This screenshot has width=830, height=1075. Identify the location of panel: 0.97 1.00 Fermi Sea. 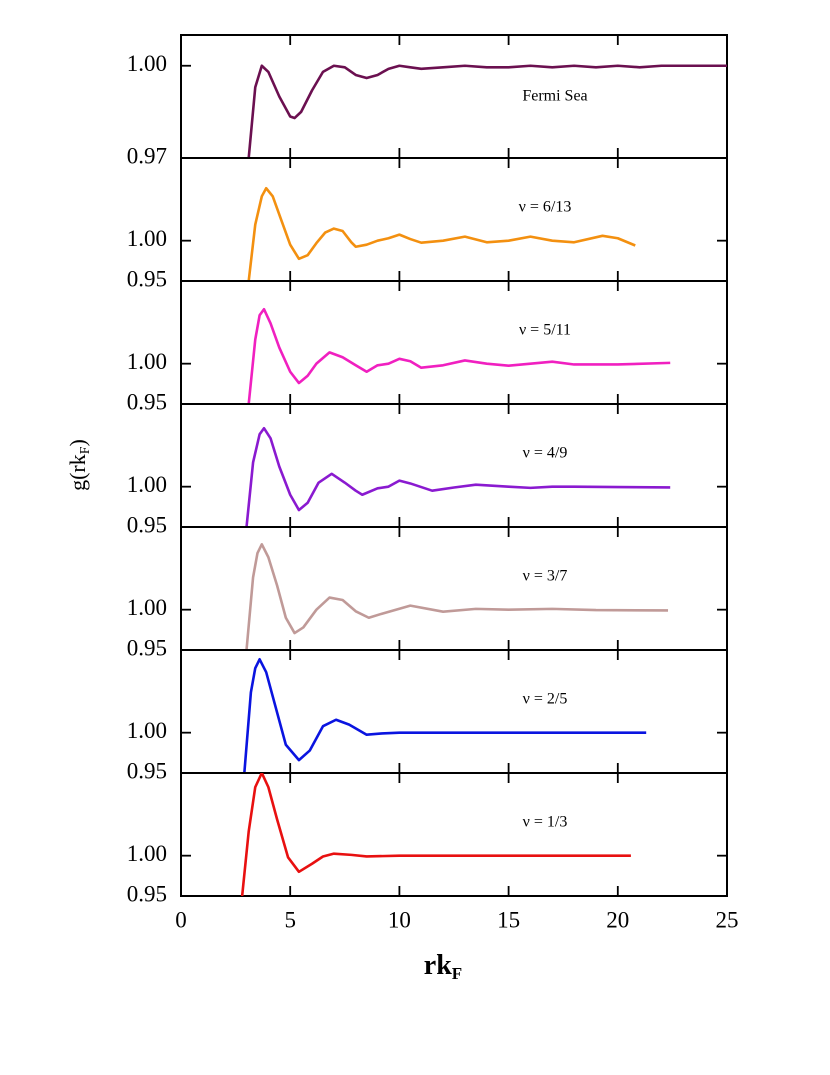
(427, 101).